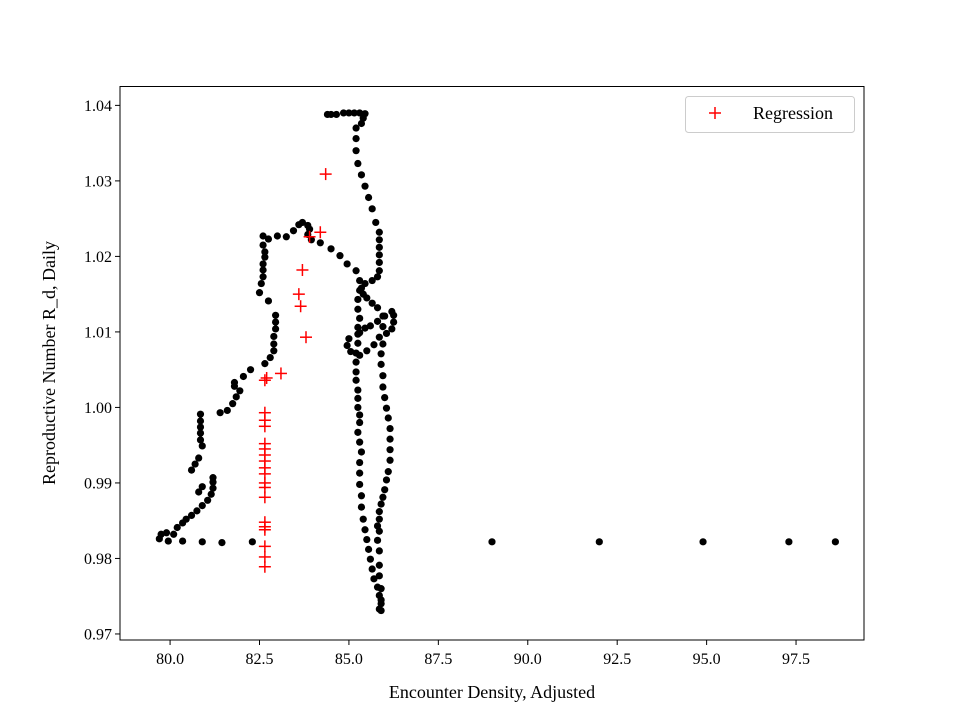 The image size is (960, 720). Describe the element at coordinates (102, 370) in the screenshot. I see `y-axis: 0.97 0.98 0.99 1.00 1.01 1.02 1.03 1.04` at that location.